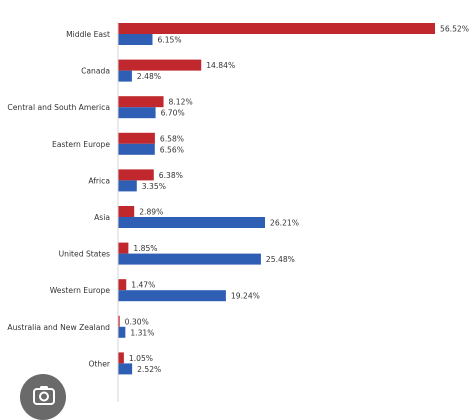 The height and width of the screenshot is (420, 474). What do you see at coordinates (143, 285) in the screenshot?
I see `data-label: 1.47%` at bounding box center [143, 285].